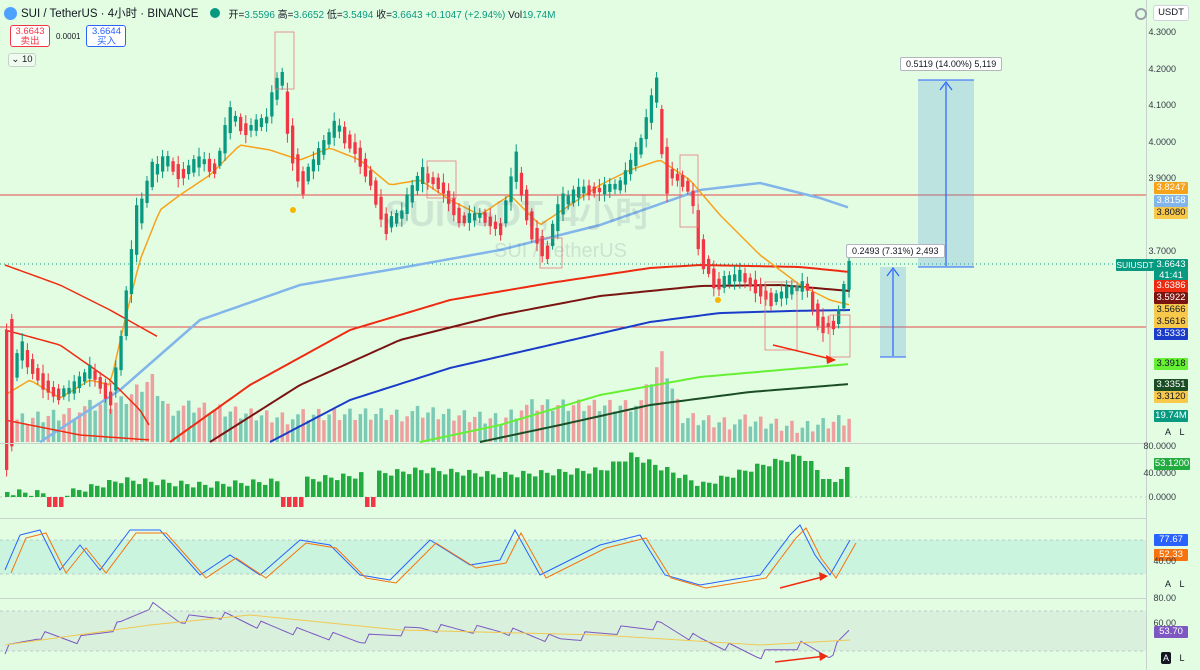  Describe the element at coordinates (1159, 446) in the screenshot. I see `pane2-tick: 80.0000` at that location.